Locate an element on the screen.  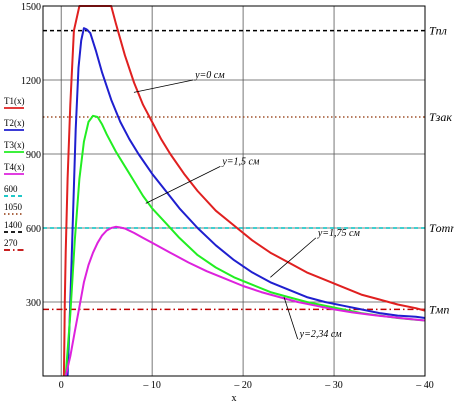
annotation-label-2: y=1,75 см is located at coordinates (339, 233).